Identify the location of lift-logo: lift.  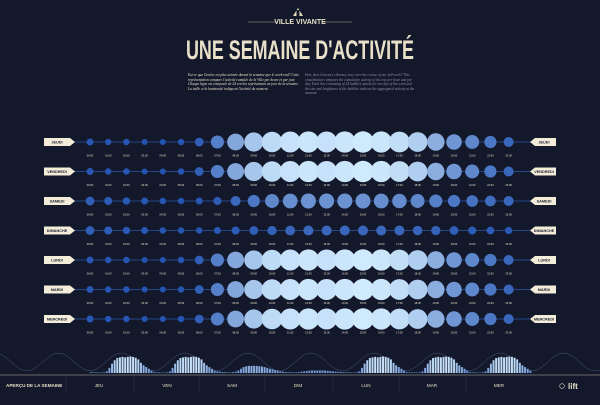
(568, 386).